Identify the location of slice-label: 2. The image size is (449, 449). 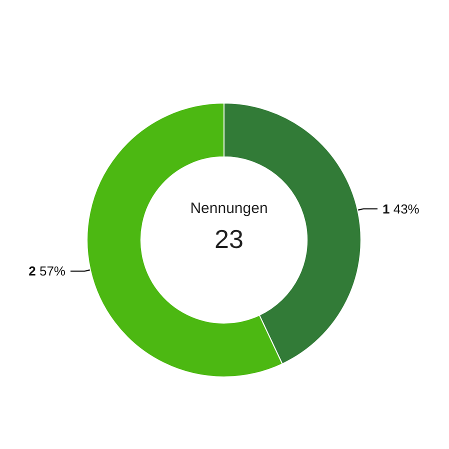
(32, 271).